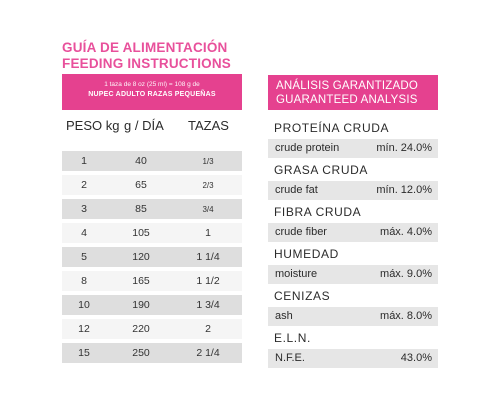 The width and height of the screenshot is (500, 400). I want to click on nutrient-name: ash, so click(284, 316).